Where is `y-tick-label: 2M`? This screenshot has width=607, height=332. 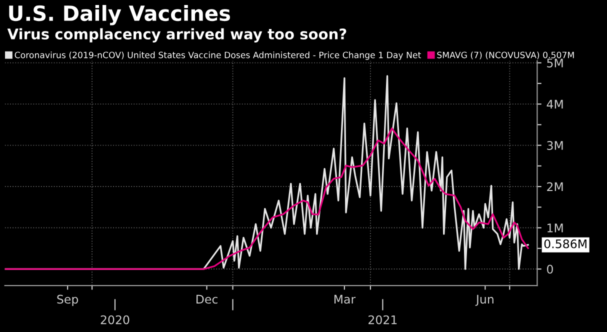 y-tick-label: 2M is located at coordinates (555, 187).